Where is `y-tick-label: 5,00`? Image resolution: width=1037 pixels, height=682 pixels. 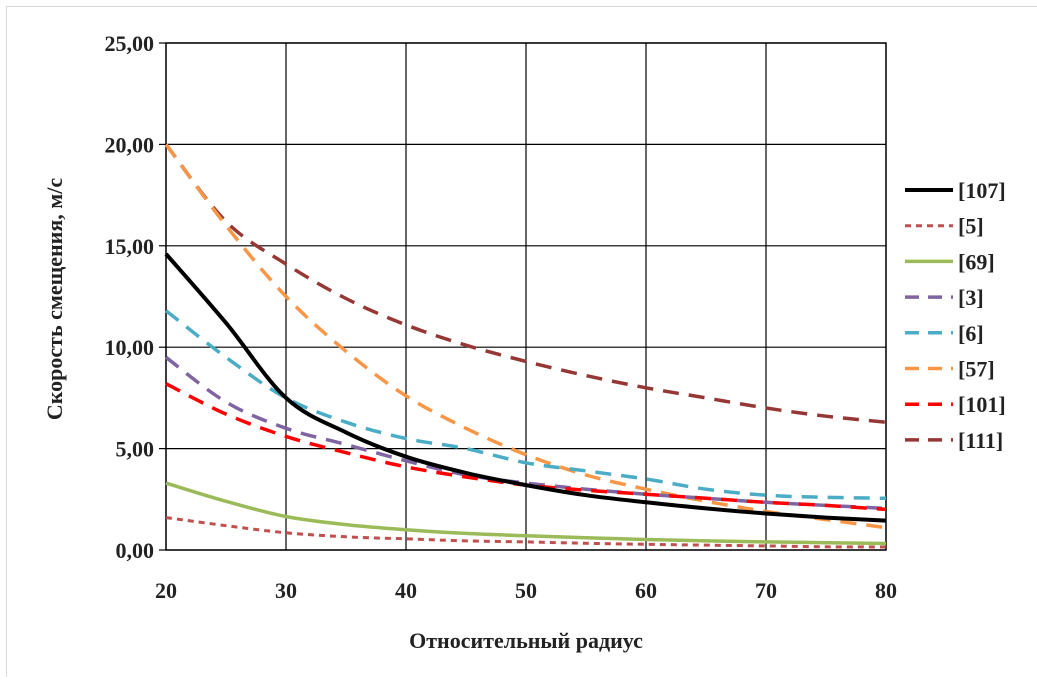 y-tick-label: 5,00 is located at coordinates (135, 449).